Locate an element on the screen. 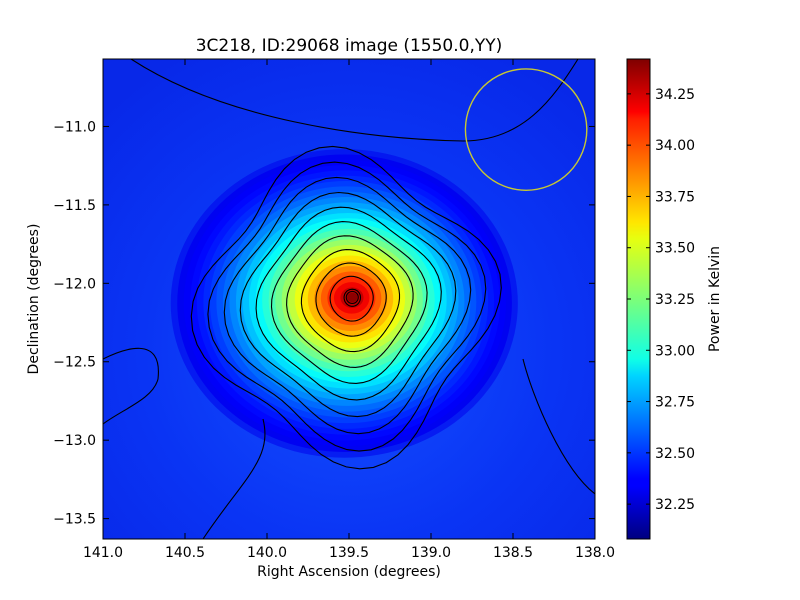 The image size is (800, 600). y-tick-label: −13.5 is located at coordinates (74, 520).